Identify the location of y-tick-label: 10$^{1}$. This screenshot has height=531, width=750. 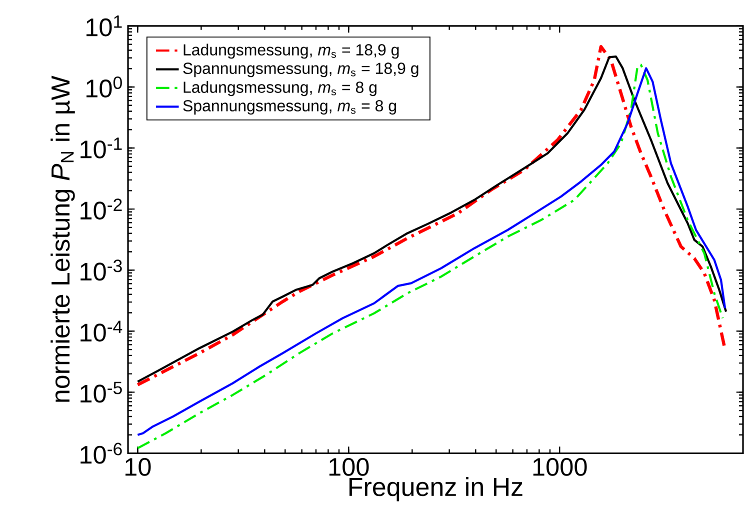
(104, 26).